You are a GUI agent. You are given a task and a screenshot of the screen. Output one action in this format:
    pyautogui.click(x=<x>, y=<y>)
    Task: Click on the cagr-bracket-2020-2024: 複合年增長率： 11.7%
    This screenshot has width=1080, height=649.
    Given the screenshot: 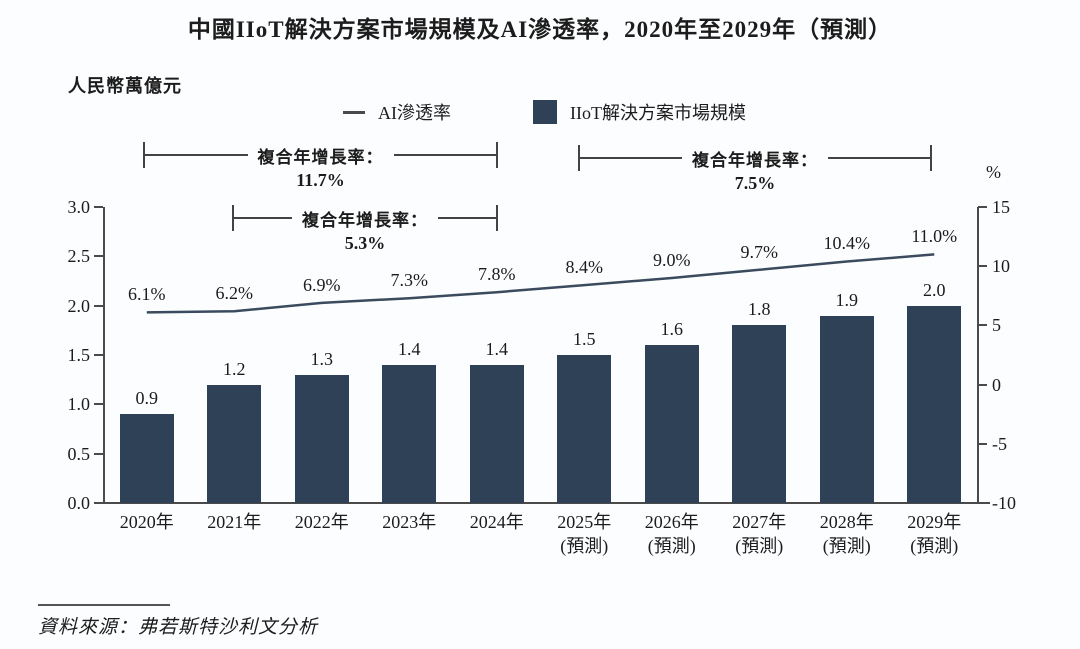 What is the action you would take?
    pyautogui.click(x=320, y=166)
    